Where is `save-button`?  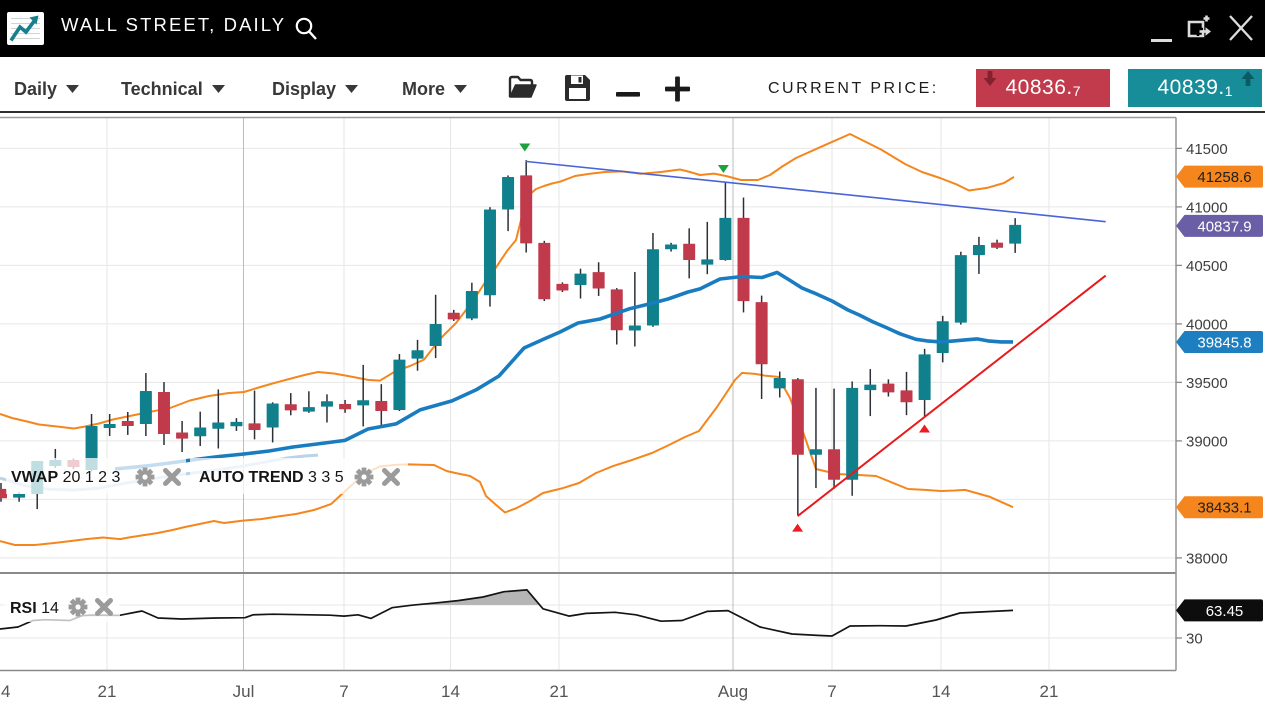 save-button is located at coordinates (577, 89).